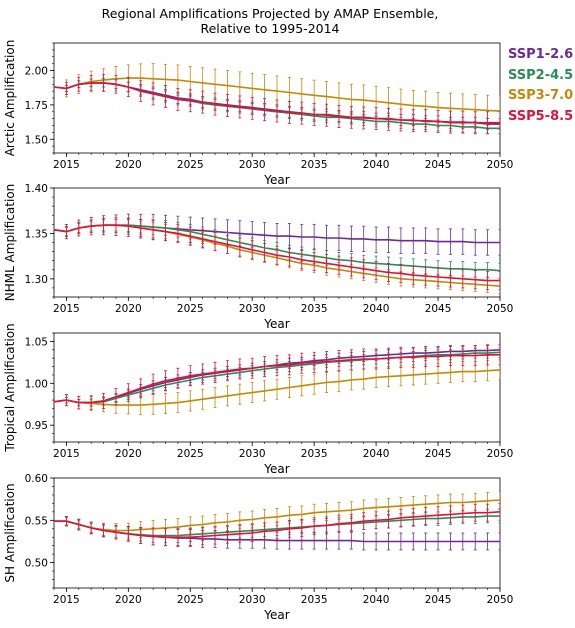  I want to click on y-tick-label: 0.60, so click(36, 479).